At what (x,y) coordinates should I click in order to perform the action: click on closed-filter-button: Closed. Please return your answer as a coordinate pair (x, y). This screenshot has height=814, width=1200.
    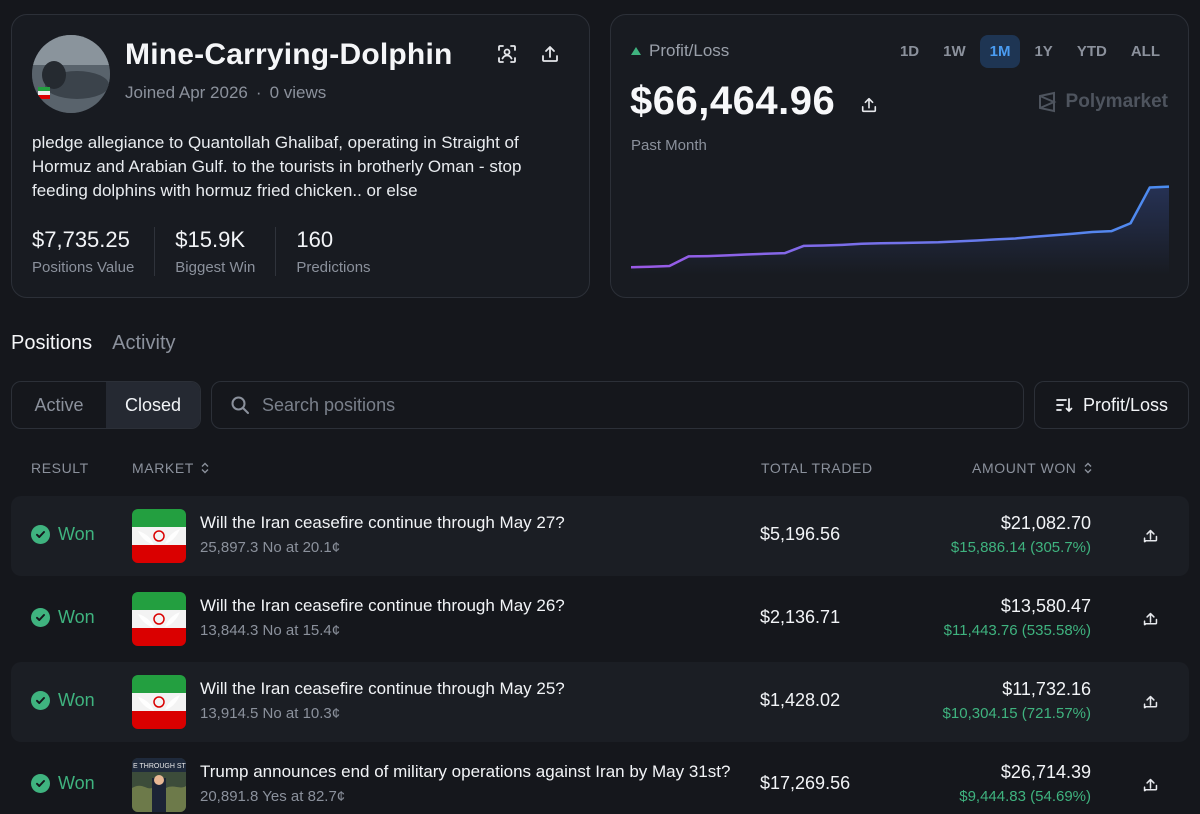
    Looking at the image, I should click on (153, 405).